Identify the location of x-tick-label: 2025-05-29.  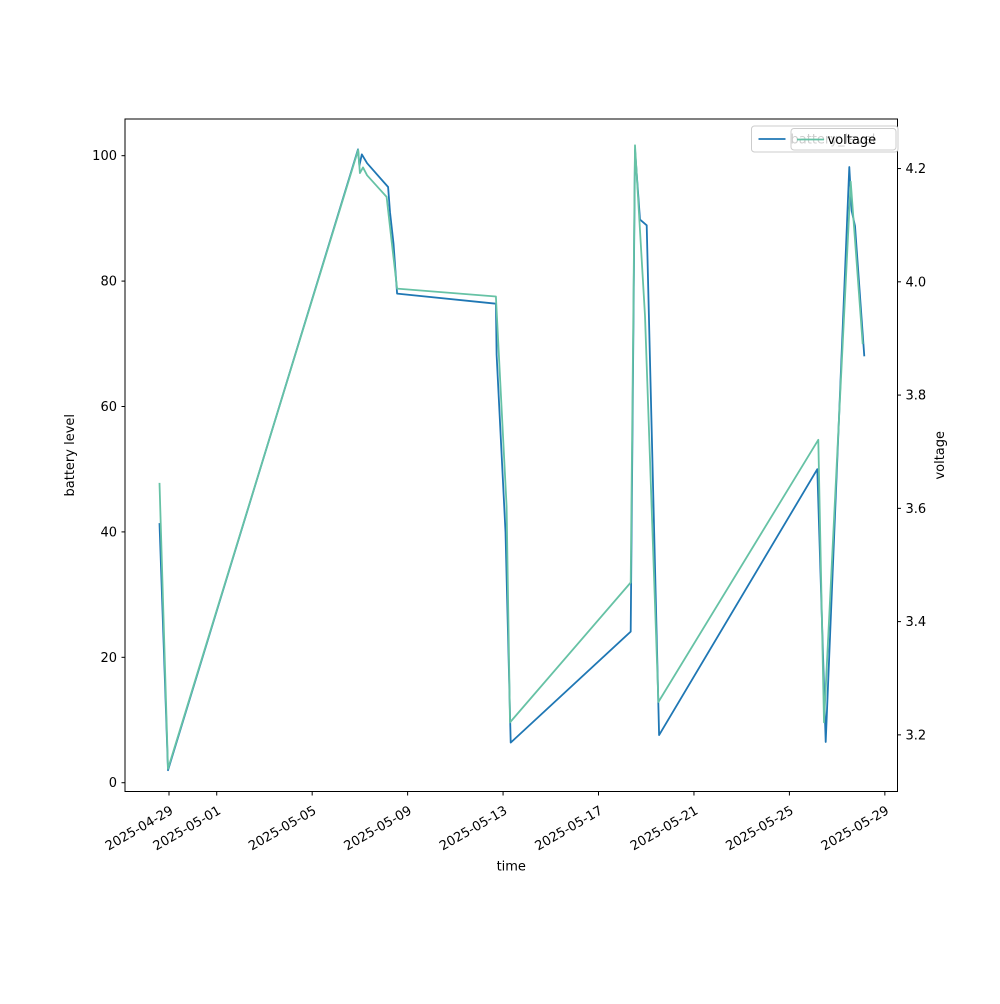
(855, 828).